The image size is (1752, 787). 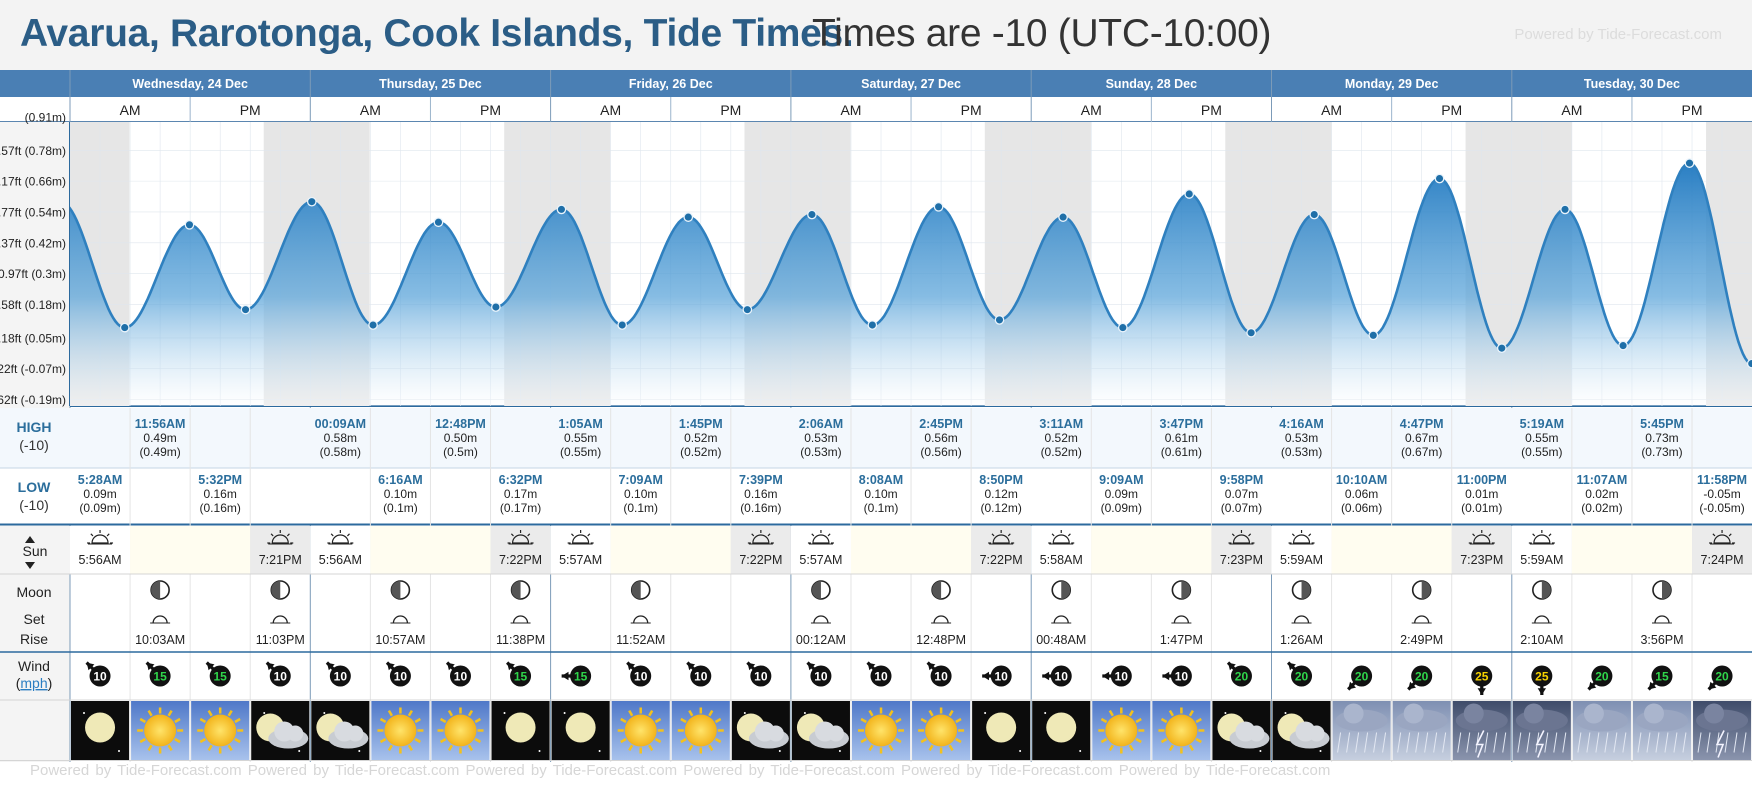 I want to click on tide-height: 0.58m, so click(x=340, y=438).